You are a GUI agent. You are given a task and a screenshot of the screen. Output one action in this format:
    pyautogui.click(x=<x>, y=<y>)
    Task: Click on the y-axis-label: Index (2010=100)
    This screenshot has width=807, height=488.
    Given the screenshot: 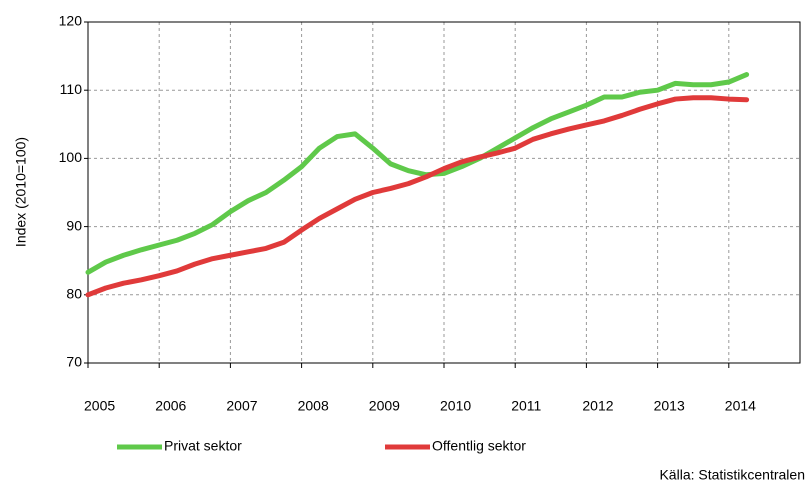 What is the action you would take?
    pyautogui.click(x=21, y=192)
    